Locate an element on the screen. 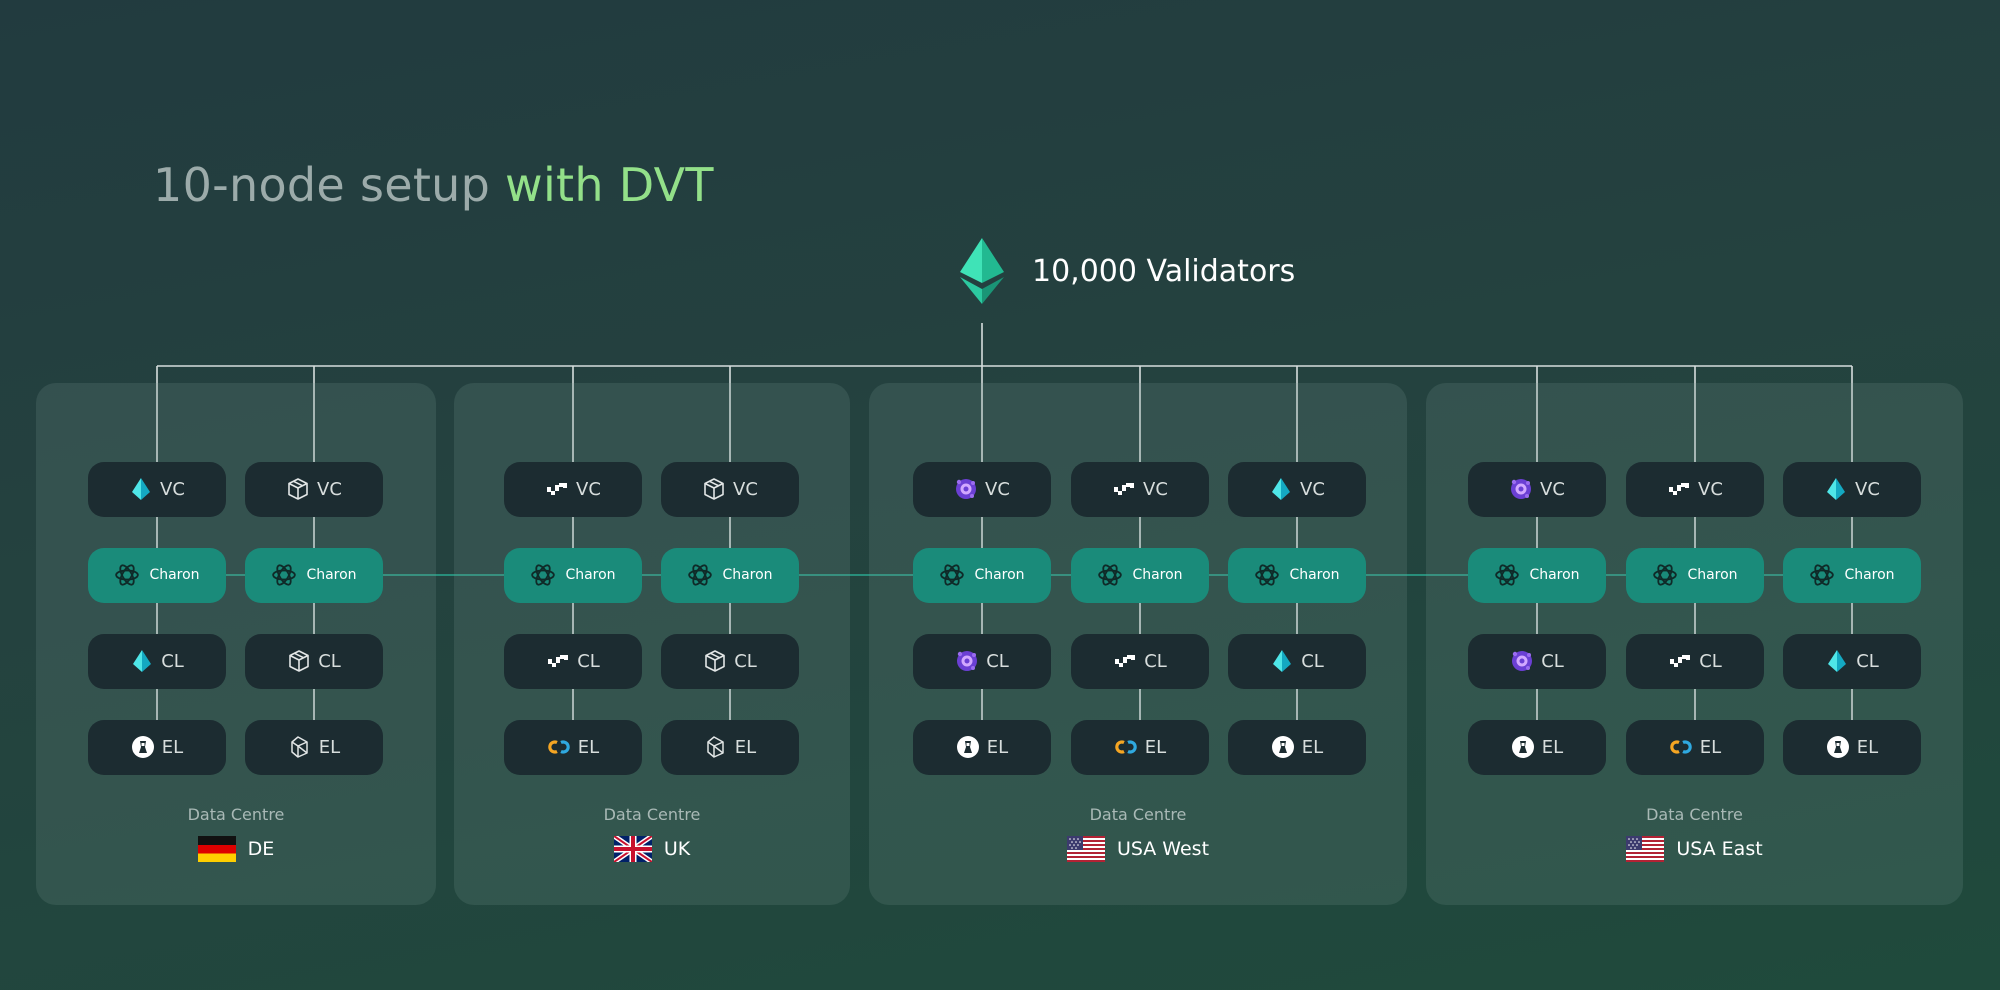 The width and height of the screenshot is (2000, 990). country-label: USA West is located at coordinates (1138, 849).